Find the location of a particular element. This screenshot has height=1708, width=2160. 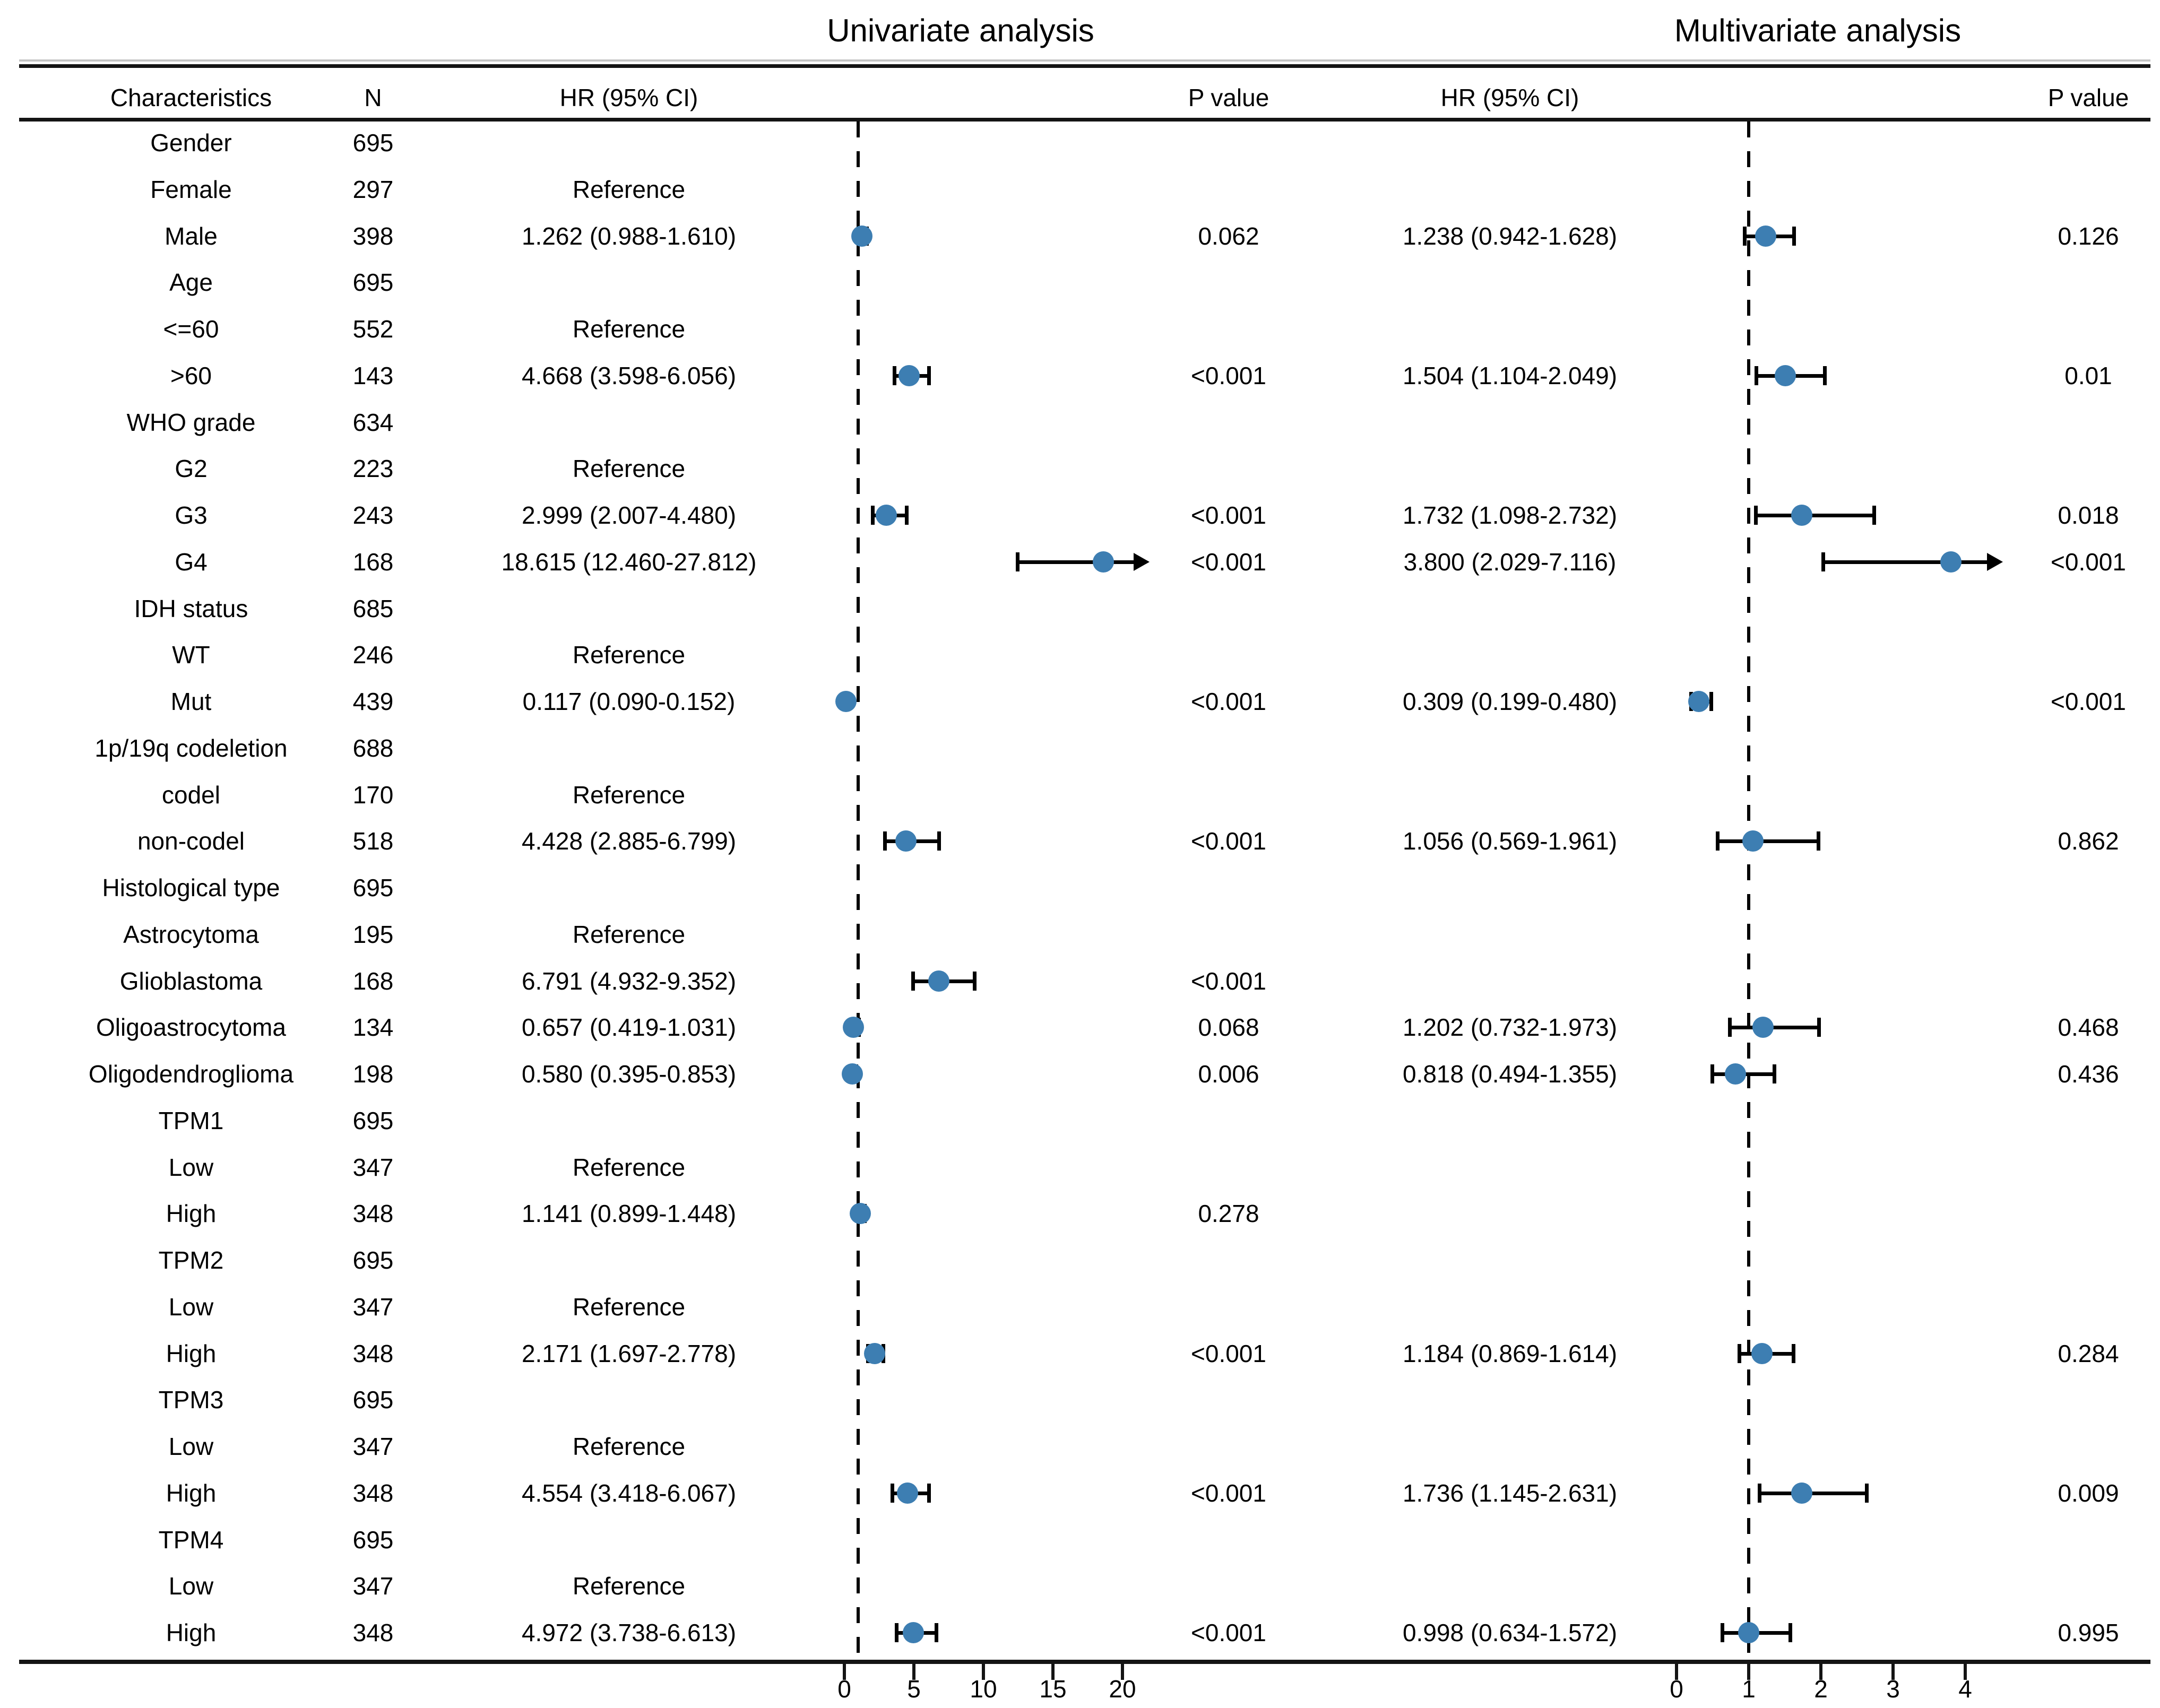

row-n-value: 685 is located at coordinates (373, 608).